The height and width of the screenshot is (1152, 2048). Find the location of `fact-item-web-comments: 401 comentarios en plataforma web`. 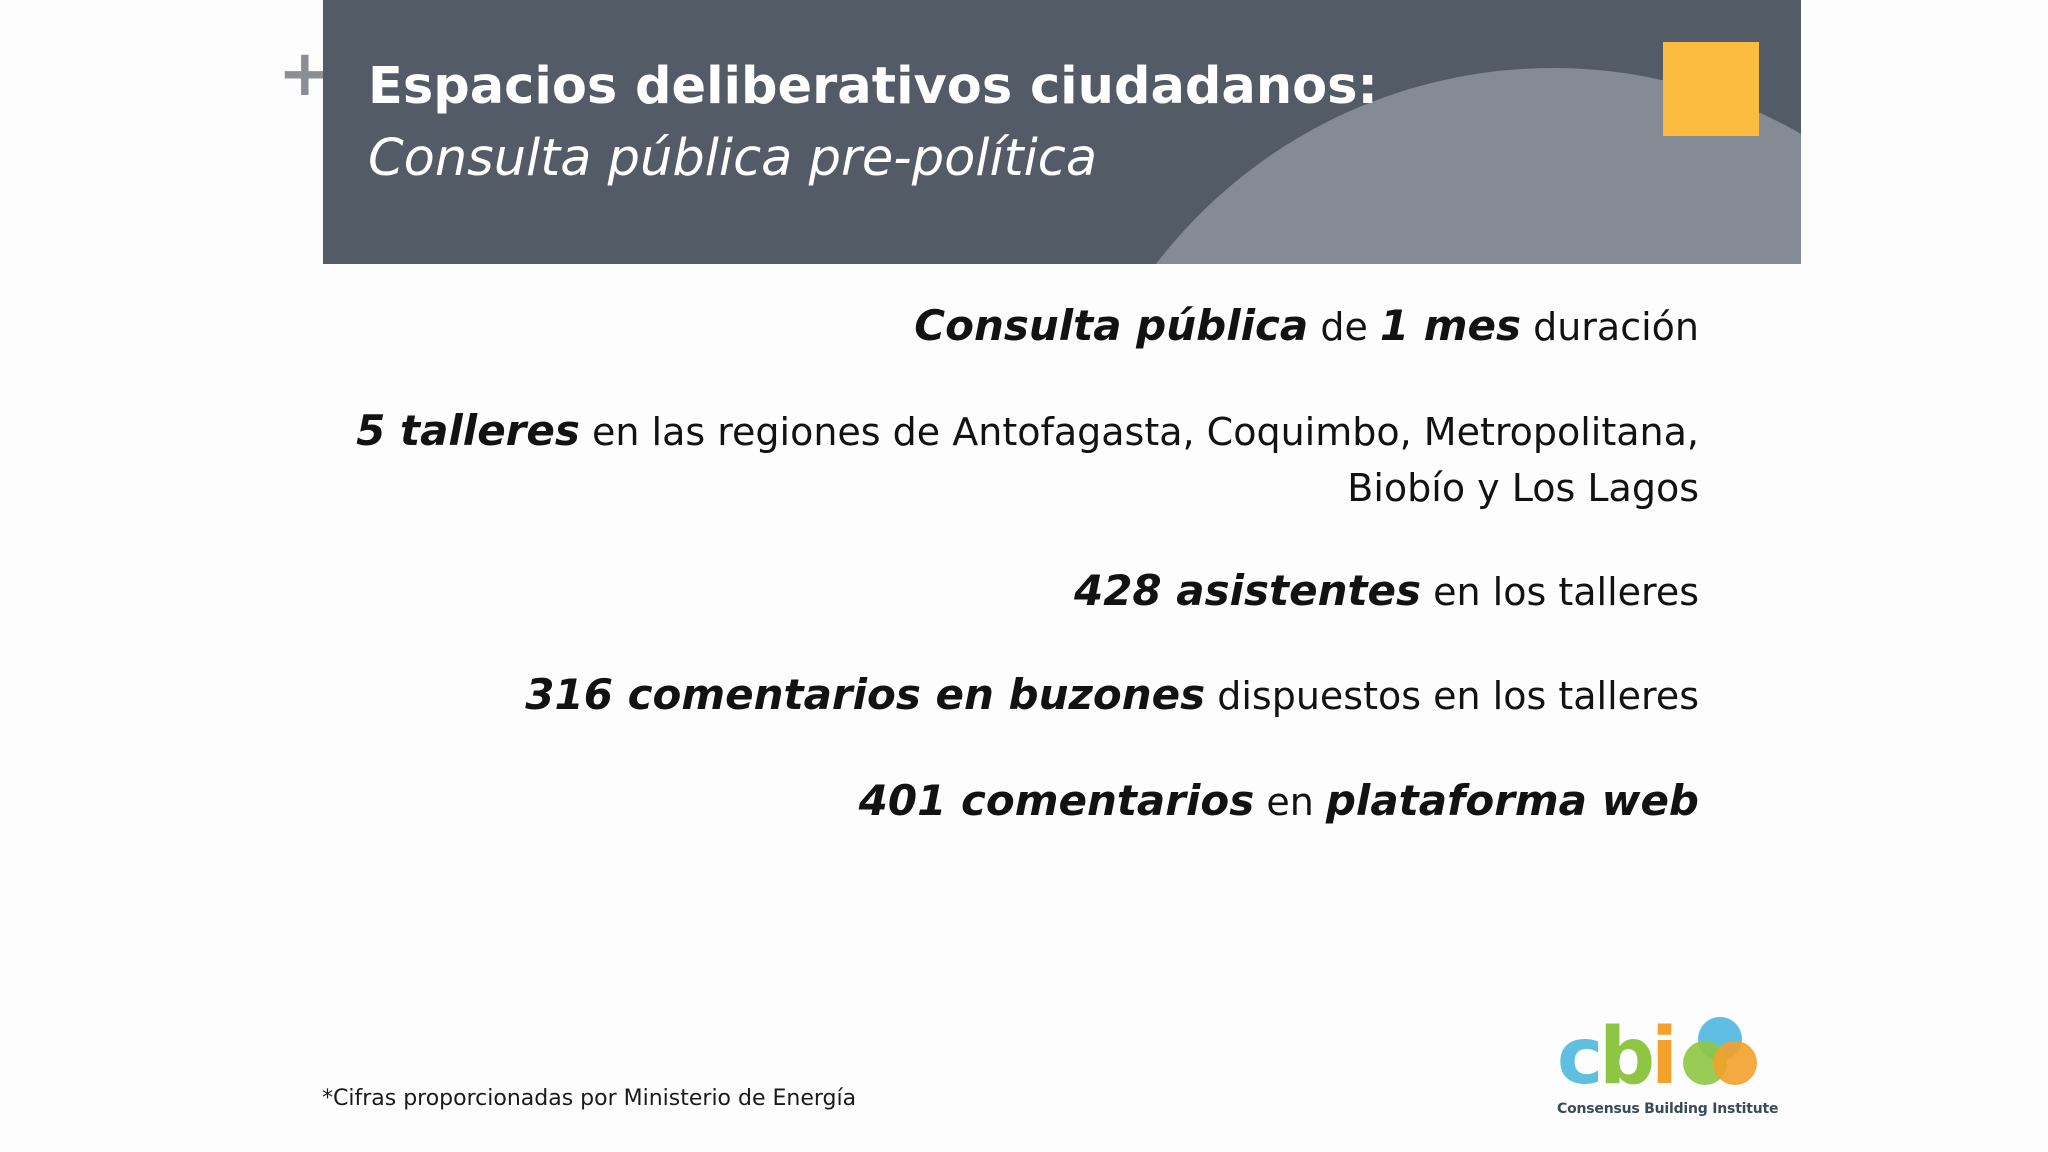

fact-item-web-comments: 401 comentarios en plataforma web is located at coordinates (1279, 801).